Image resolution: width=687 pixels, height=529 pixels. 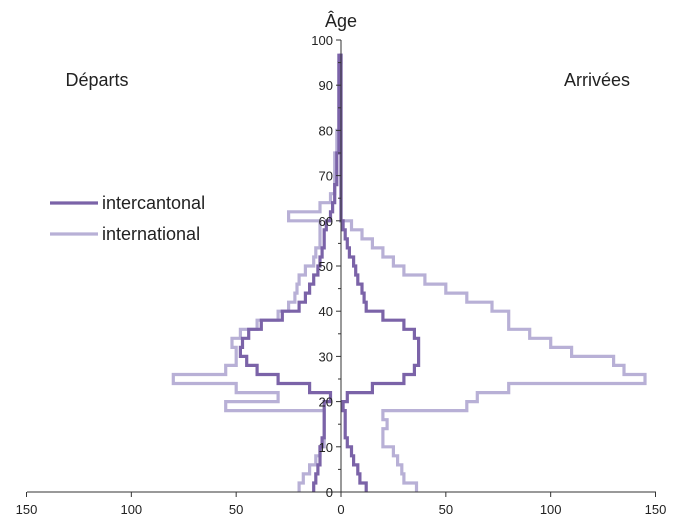 What do you see at coordinates (289, 272) in the screenshot?
I see `intercantonal-departures-line` at bounding box center [289, 272].